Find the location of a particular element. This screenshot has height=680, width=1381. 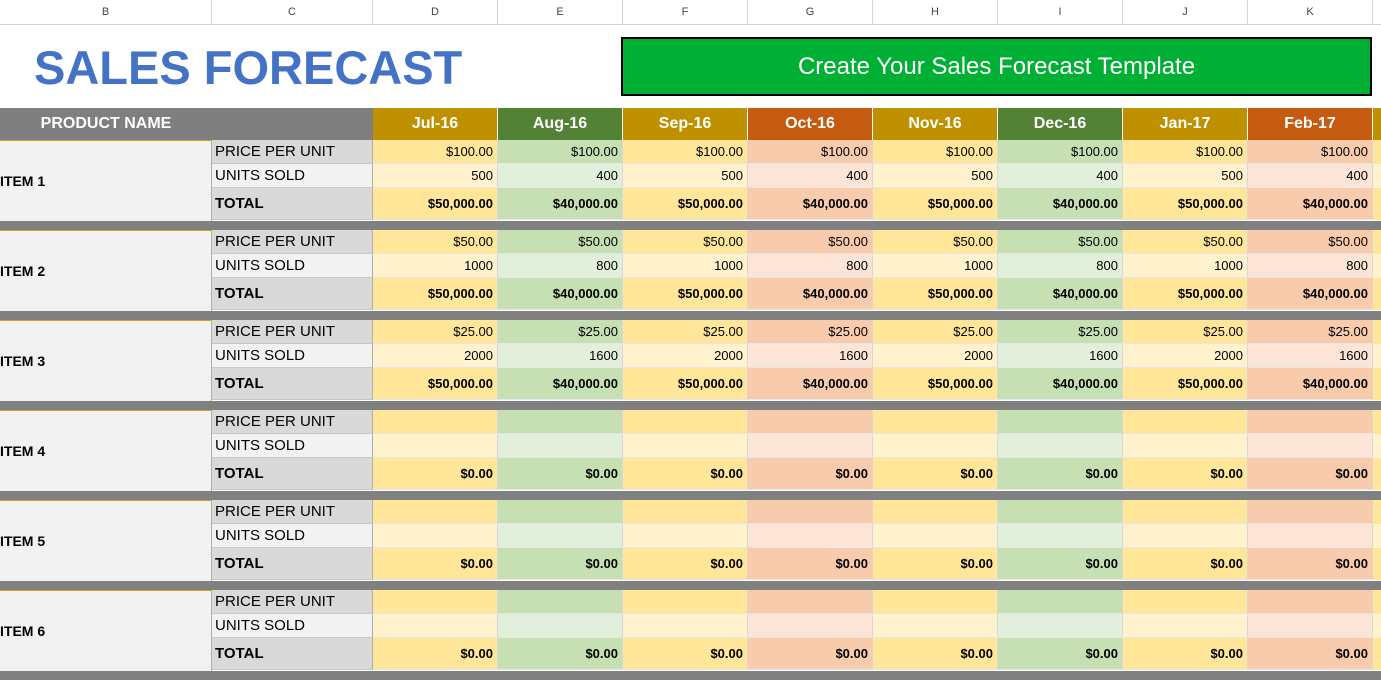

create-template-button: Create Your Sales Forecast Template is located at coordinates (996, 66).